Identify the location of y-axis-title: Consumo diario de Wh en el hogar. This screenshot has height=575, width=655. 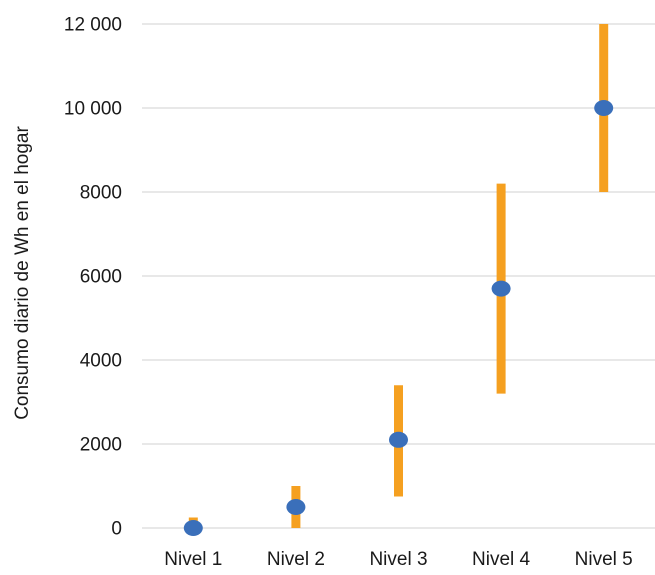
(22, 273).